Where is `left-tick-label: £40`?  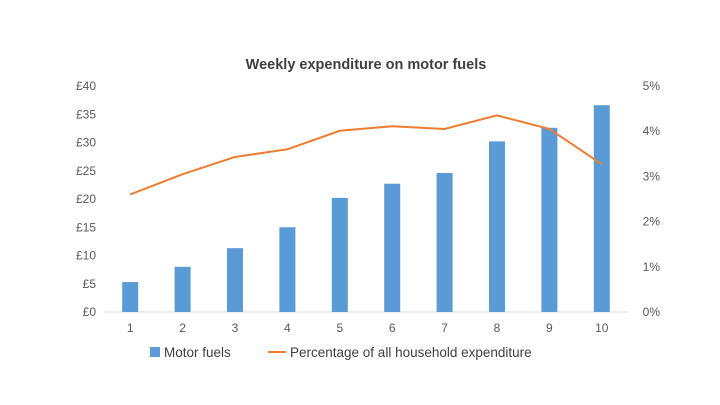
left-tick-label: £40 is located at coordinates (86, 86).